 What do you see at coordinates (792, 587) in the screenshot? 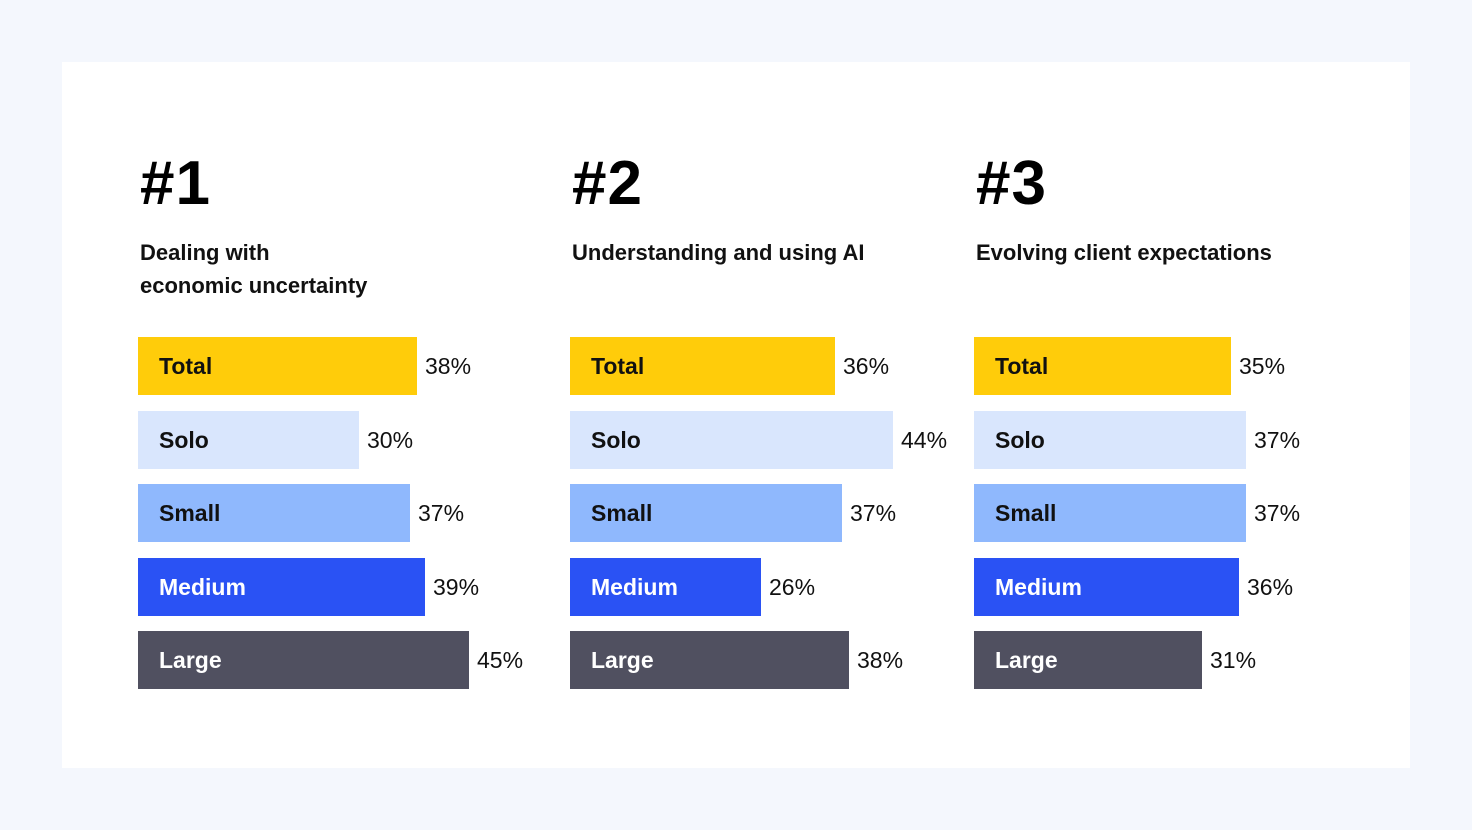
I see `bar-value-label: 26%` at bounding box center [792, 587].